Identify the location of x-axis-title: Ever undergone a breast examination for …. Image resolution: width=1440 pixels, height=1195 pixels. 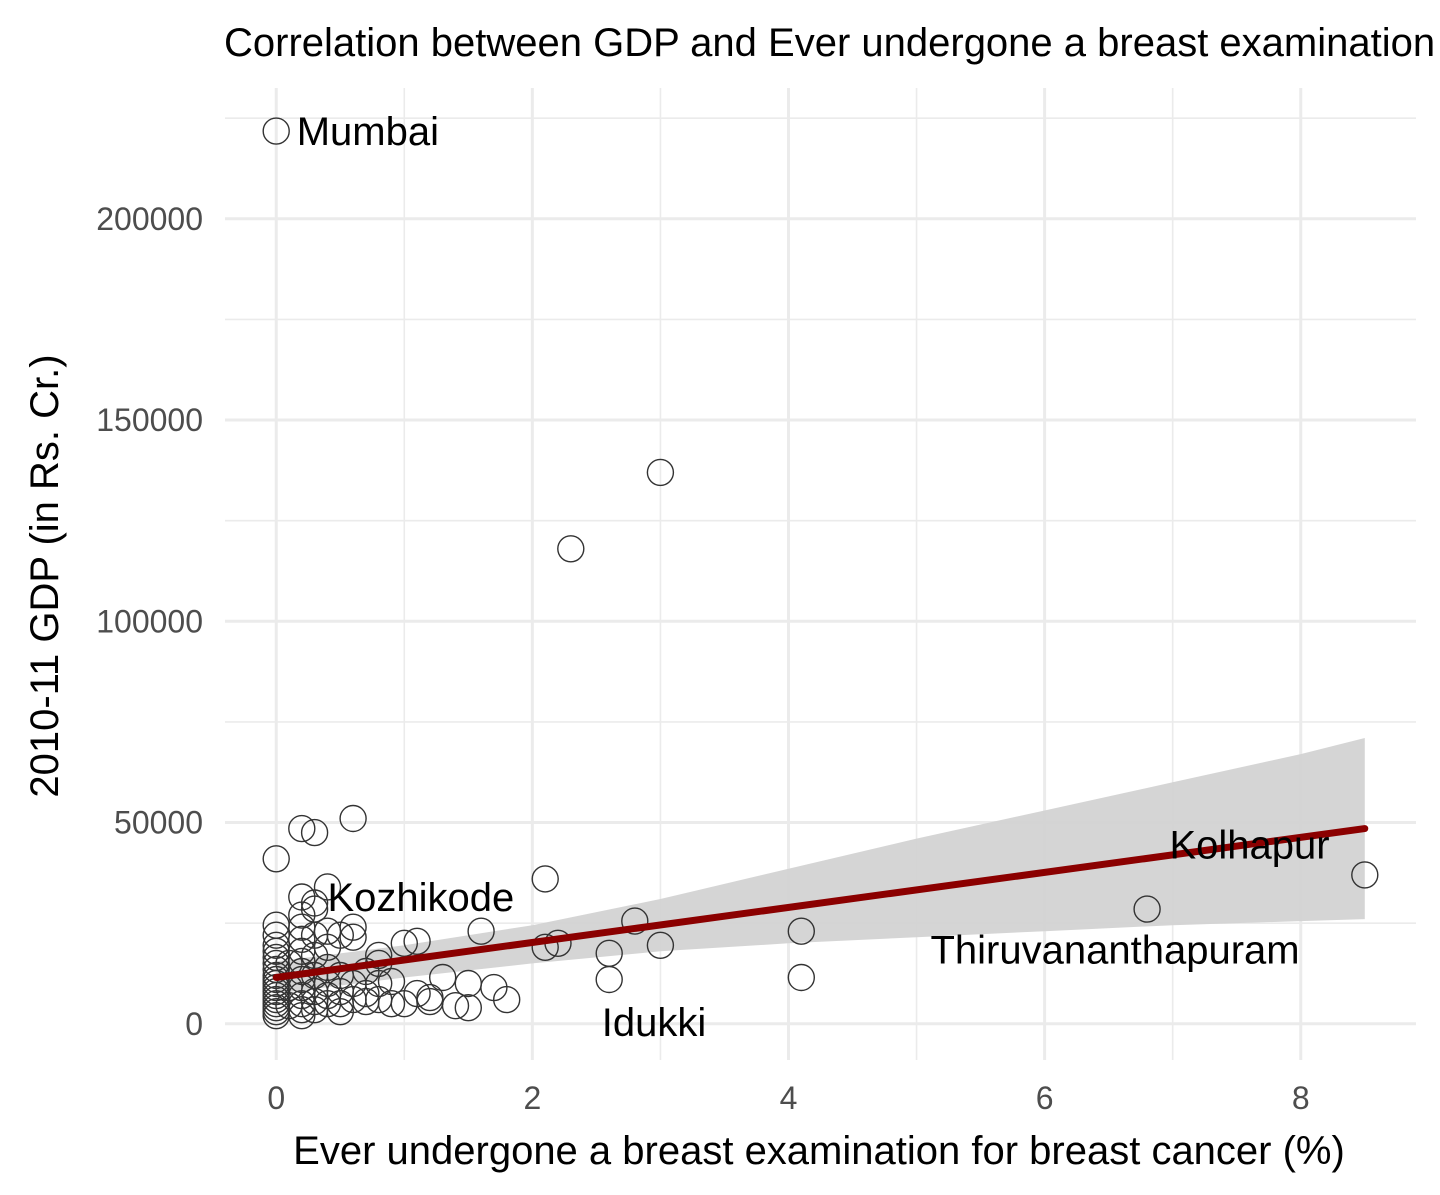
(819, 1151).